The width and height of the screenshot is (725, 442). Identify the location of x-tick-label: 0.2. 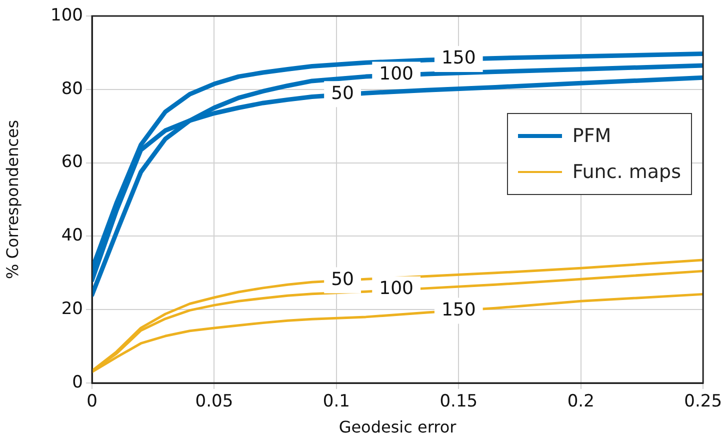
(580, 402).